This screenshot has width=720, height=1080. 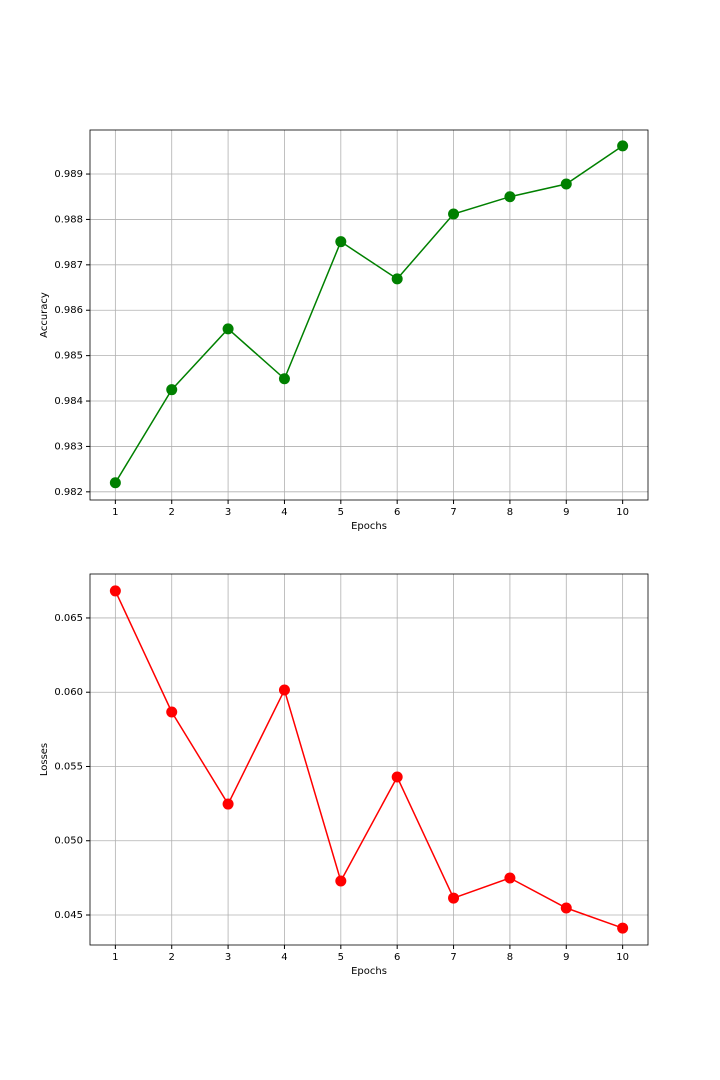 I want to click on y-tick-label: 0.988, so click(x=68, y=219).